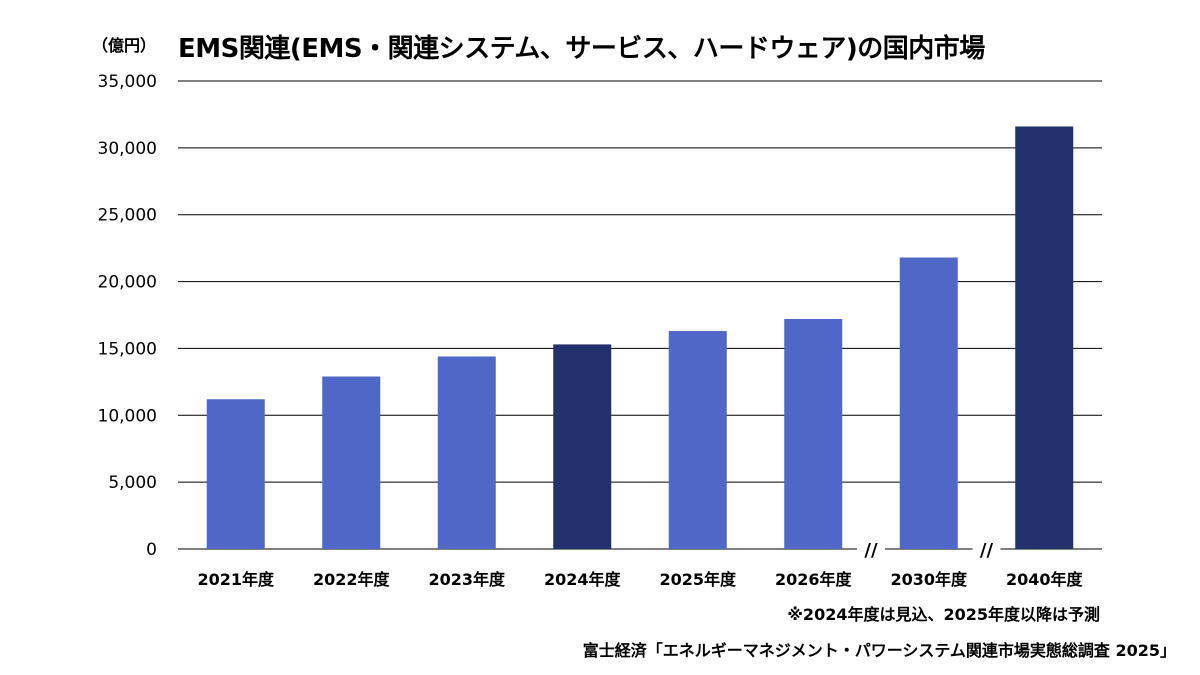 The image size is (1200, 675). I want to click on bar-2022年度, so click(351, 462).